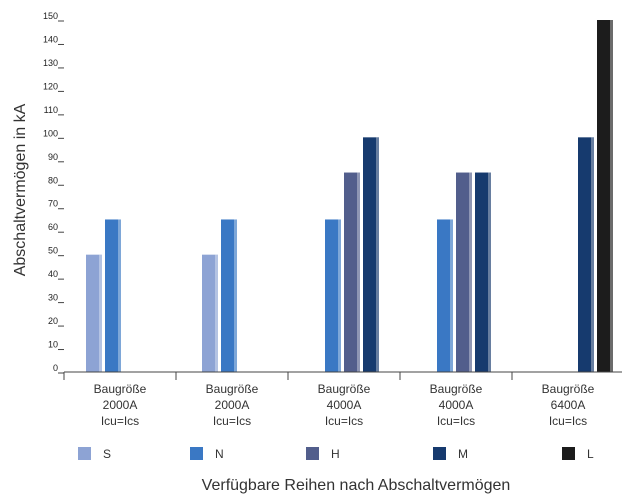  I want to click on y-tick-label: 80, so click(53, 180).